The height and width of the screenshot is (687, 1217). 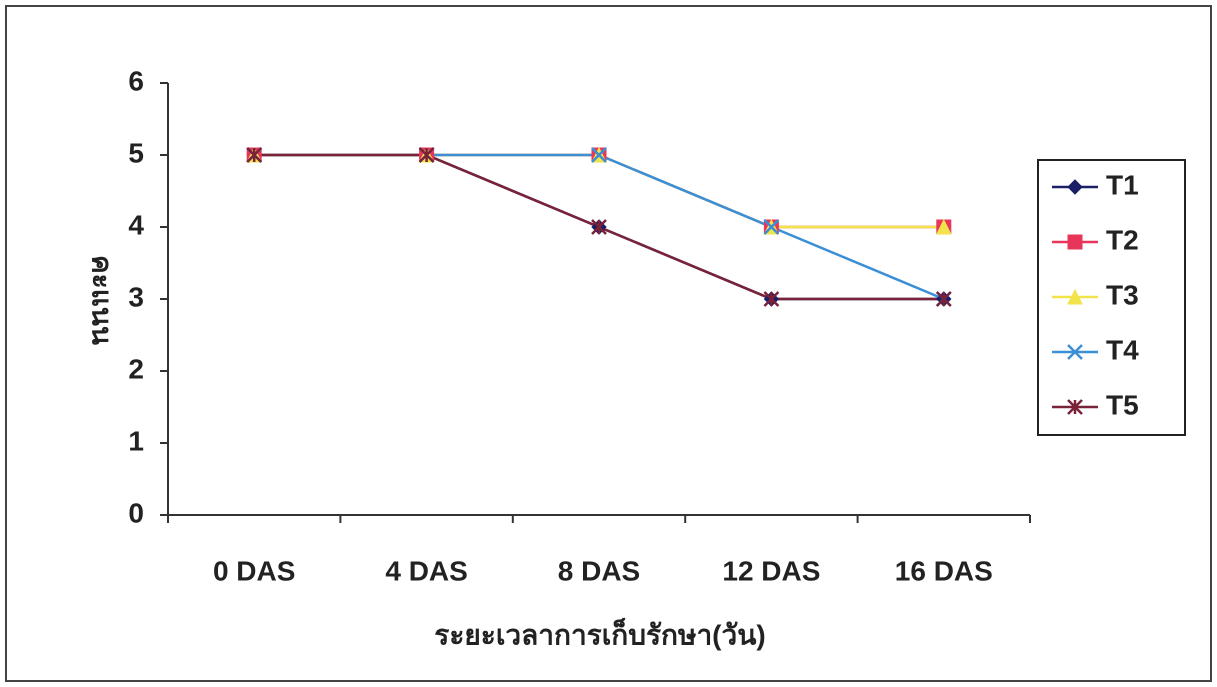 What do you see at coordinates (1122, 404) in the screenshot?
I see `legend-label: T5` at bounding box center [1122, 404].